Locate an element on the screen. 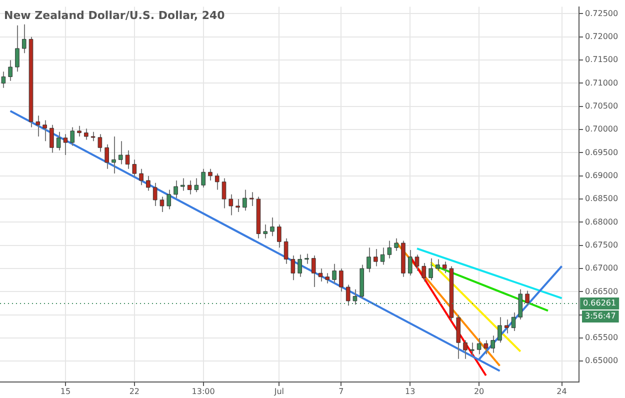  y-tick-label: 0.72500 is located at coordinates (601, 13).